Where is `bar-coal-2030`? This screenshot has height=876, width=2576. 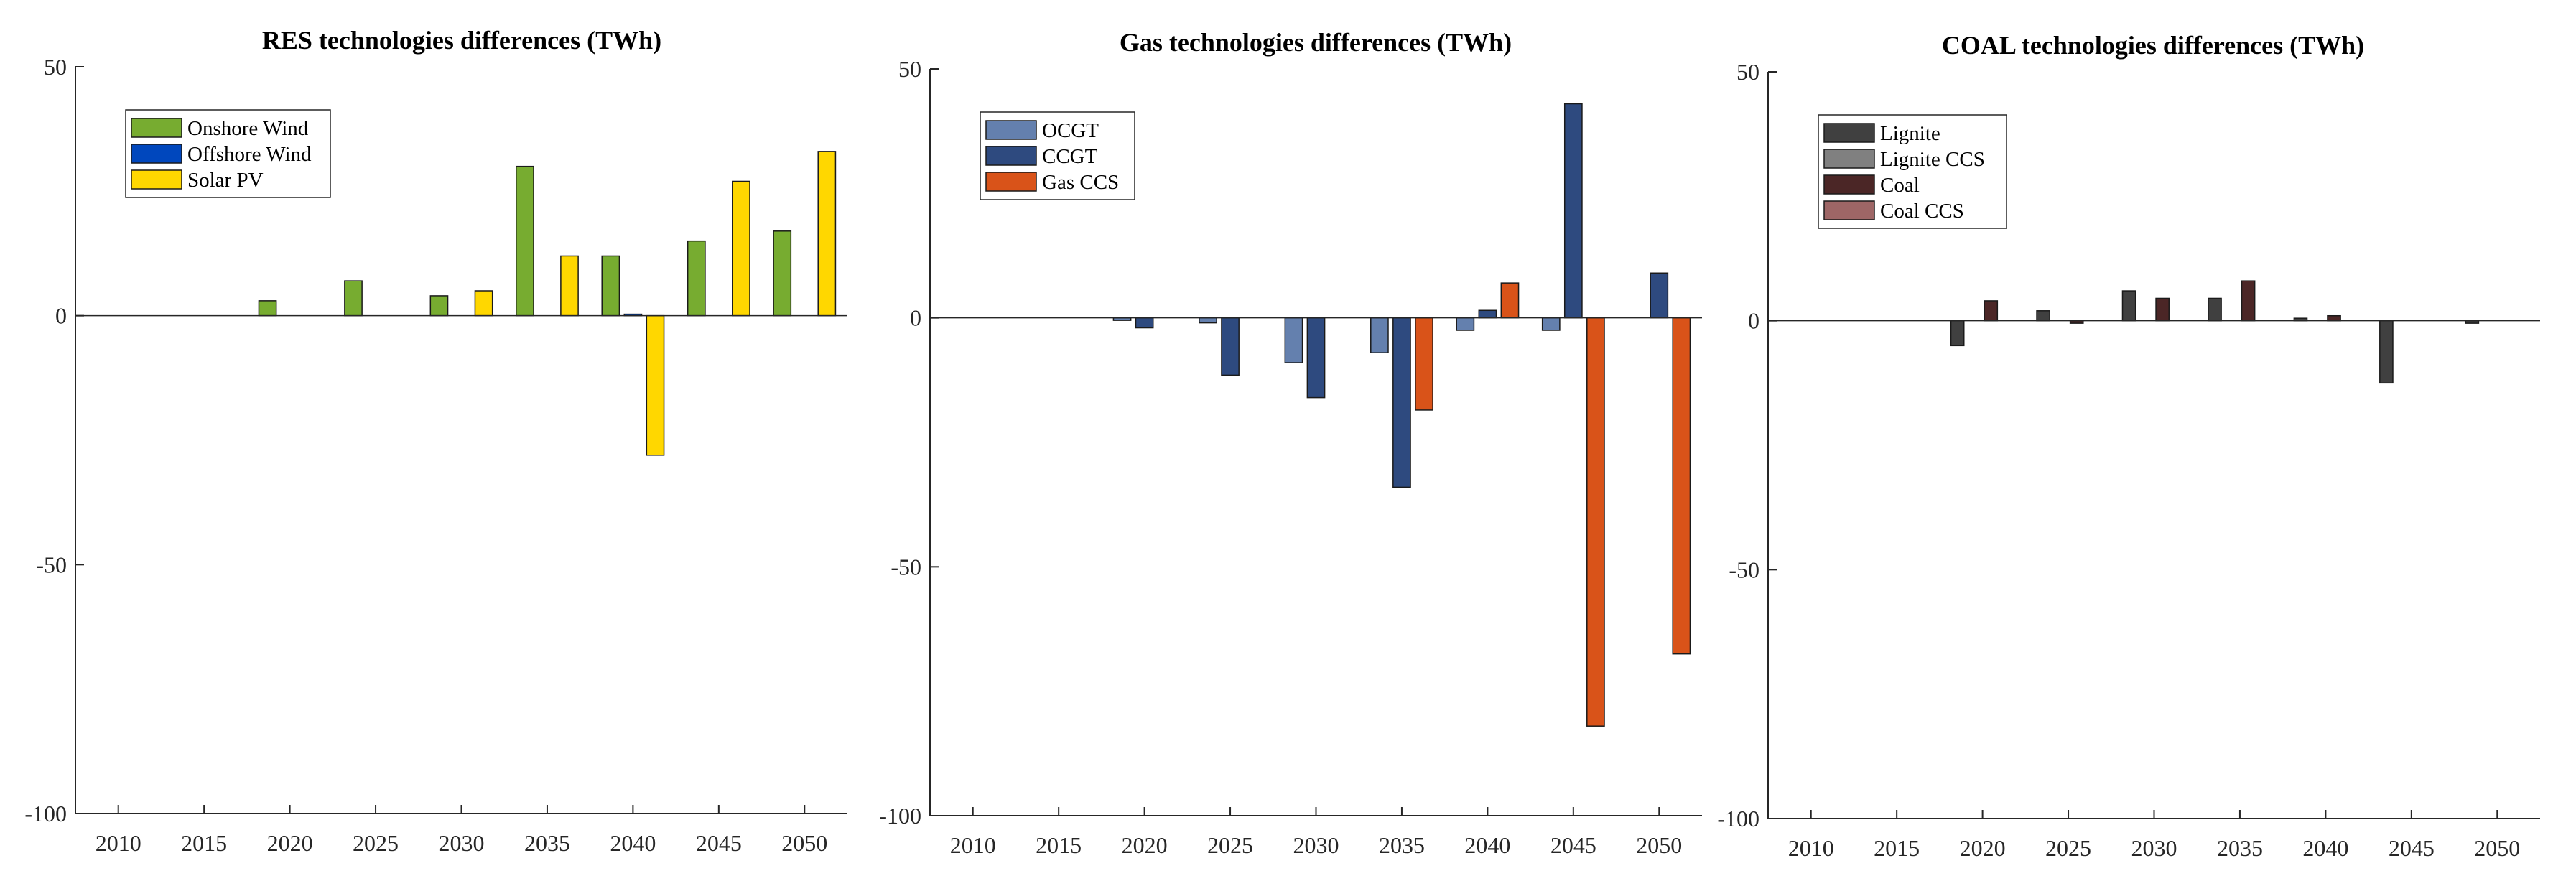 bar-coal-2030 is located at coordinates (2162, 309).